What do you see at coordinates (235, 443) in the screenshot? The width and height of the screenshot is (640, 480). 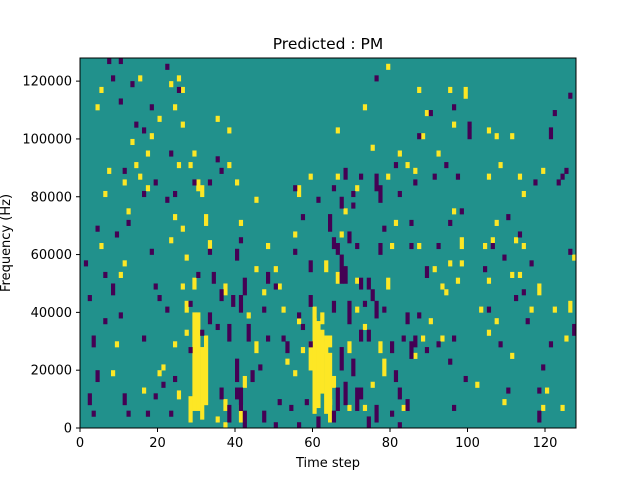 I see `x-tick-label: 40` at bounding box center [235, 443].